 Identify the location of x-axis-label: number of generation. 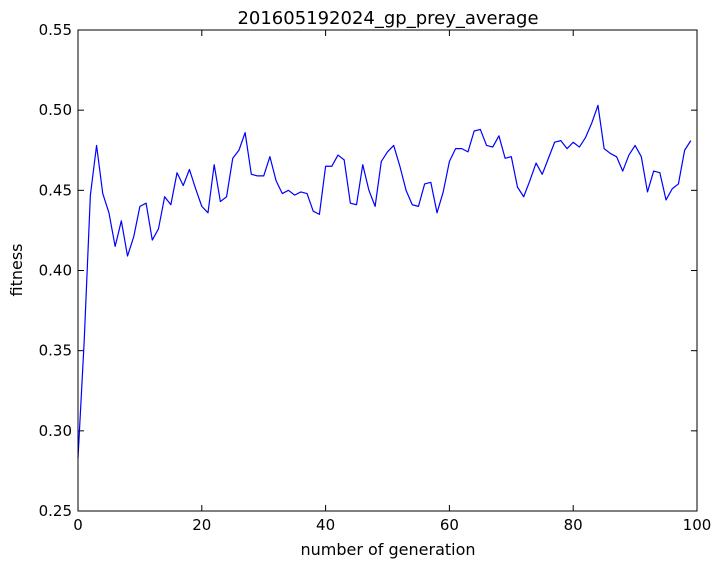
(387, 549).